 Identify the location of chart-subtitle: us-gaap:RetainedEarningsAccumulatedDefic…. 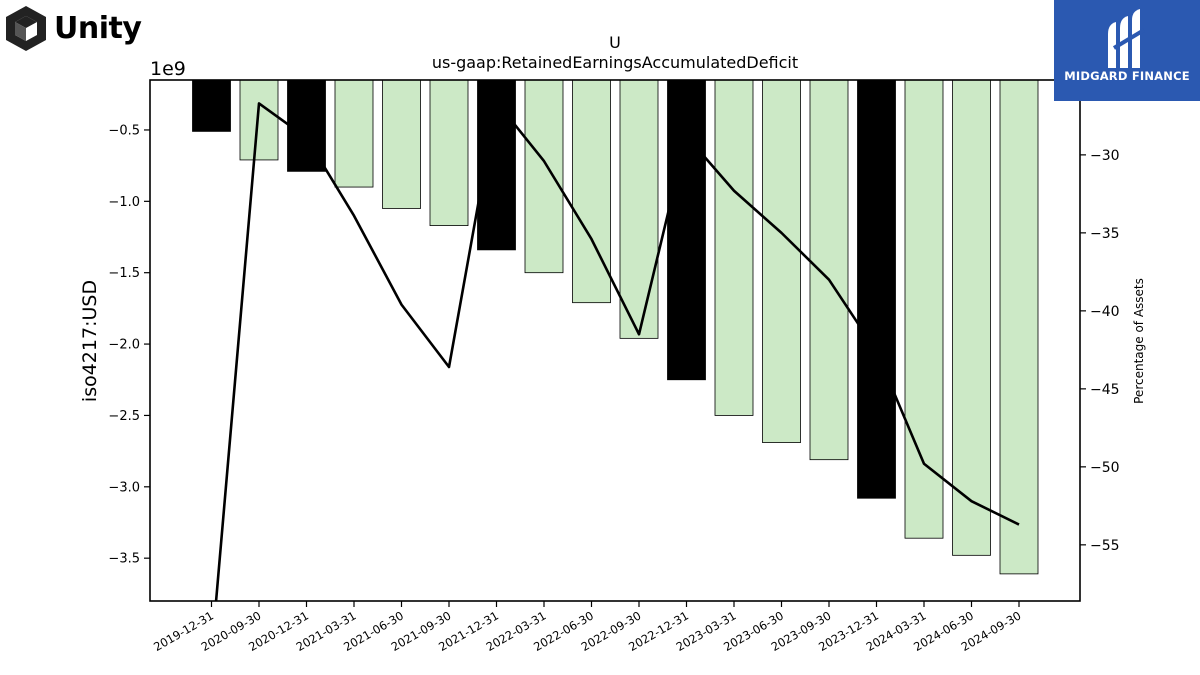
(615, 62).